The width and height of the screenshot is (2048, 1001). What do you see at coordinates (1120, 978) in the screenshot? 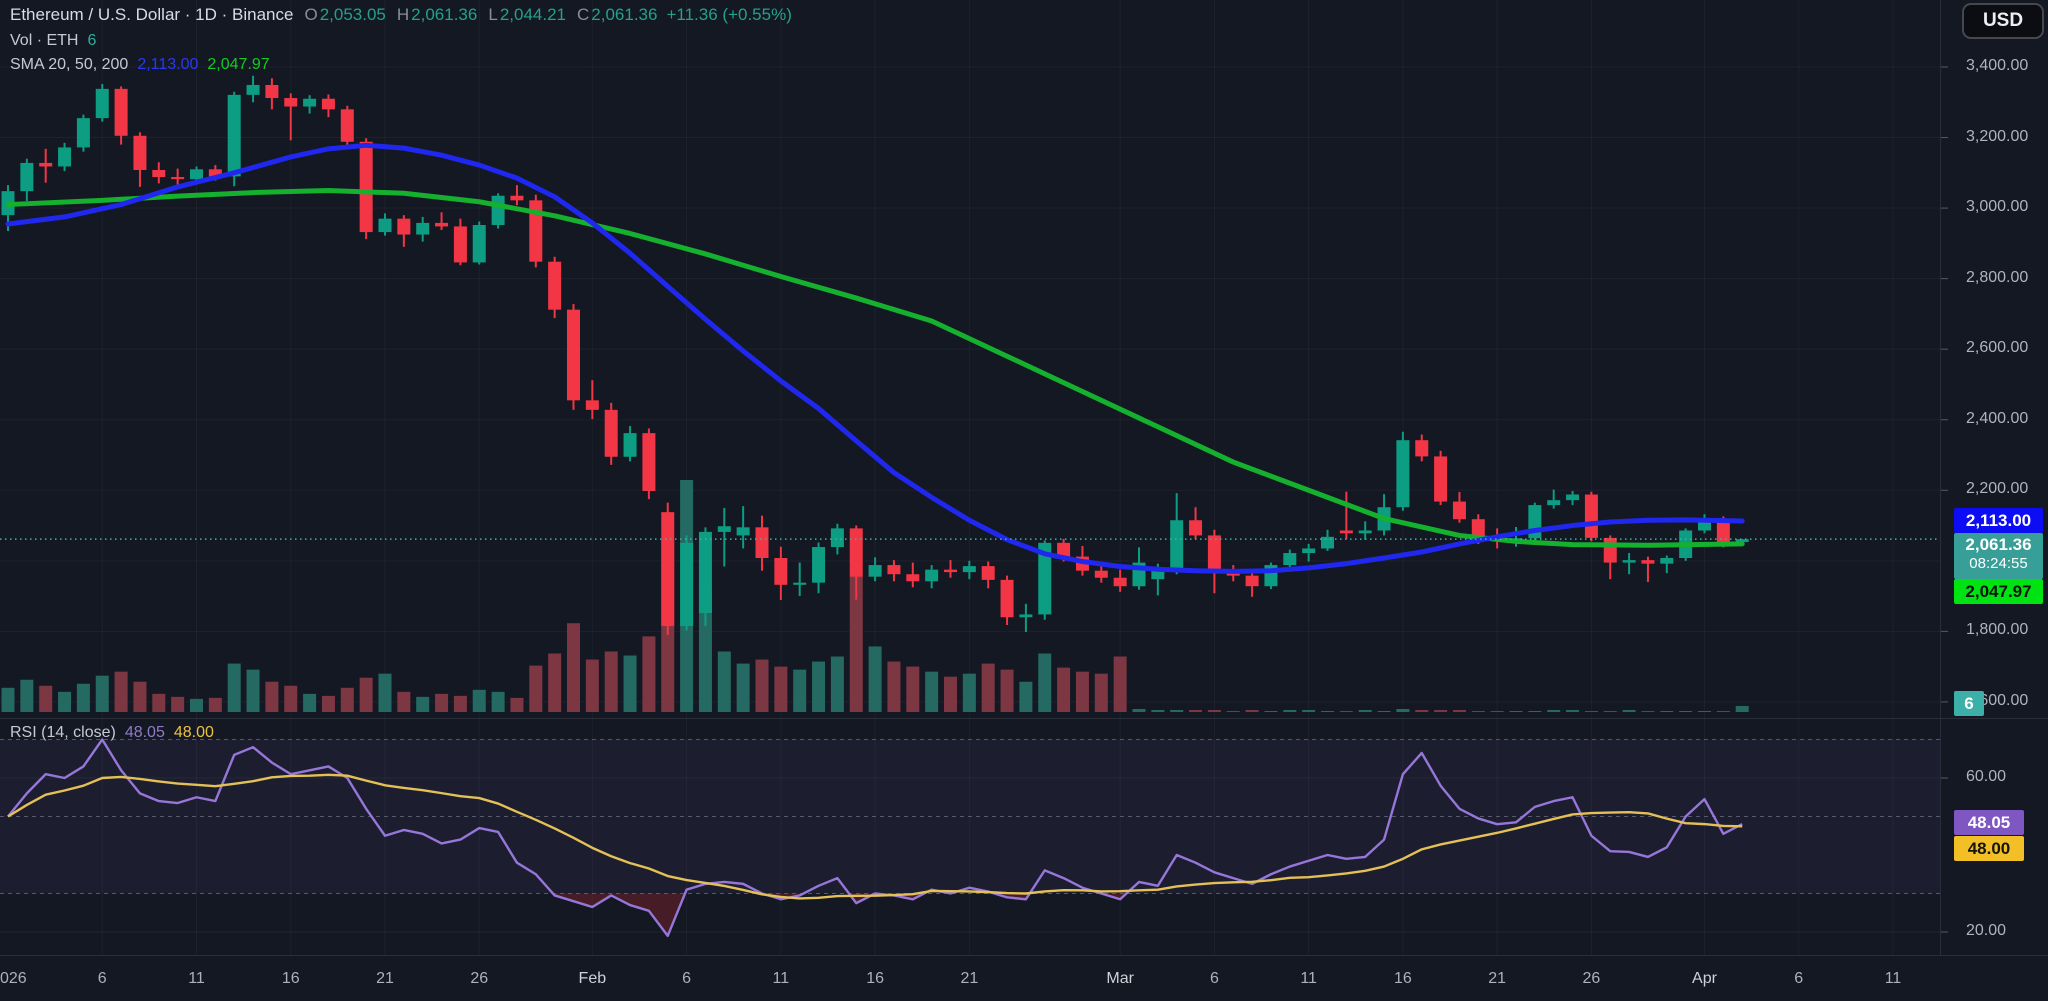
I see `time-axis-label: Mar` at bounding box center [1120, 978].